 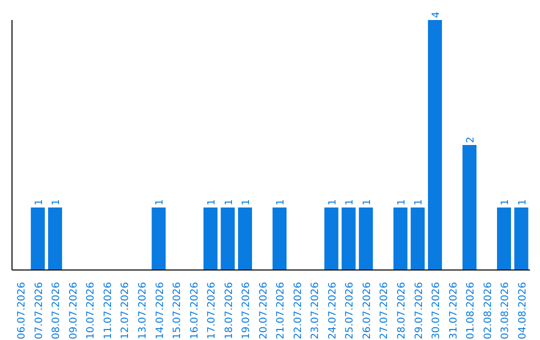 I want to click on x-tick-label: 31.07.2026, so click(x=454, y=311).